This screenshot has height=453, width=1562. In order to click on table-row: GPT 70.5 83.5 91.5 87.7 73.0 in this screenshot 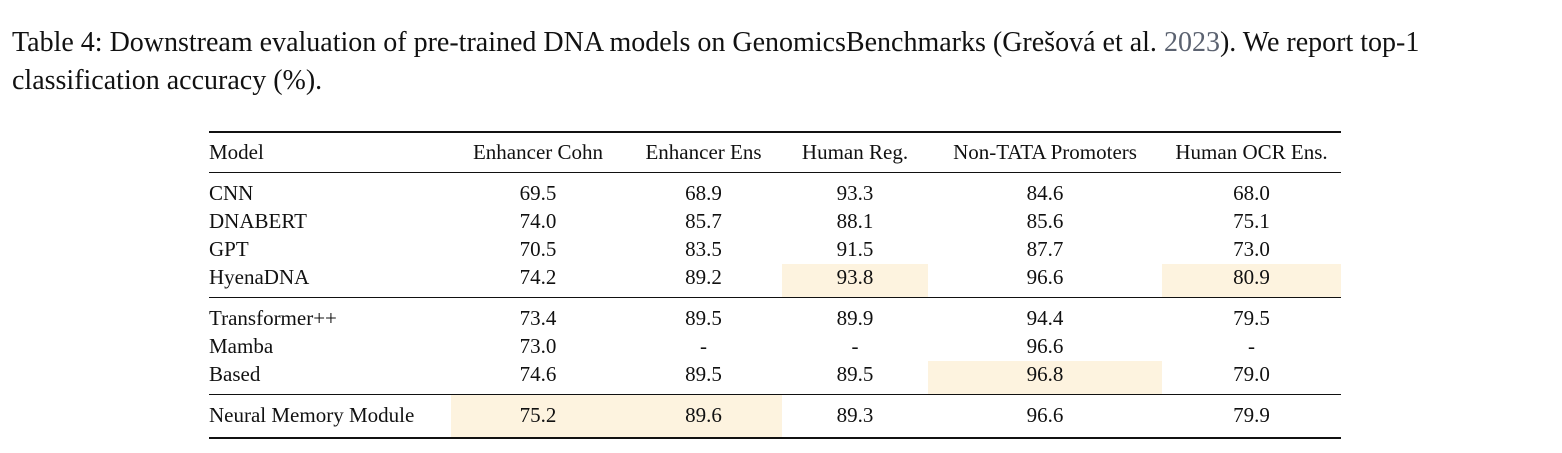, I will do `click(775, 250)`.